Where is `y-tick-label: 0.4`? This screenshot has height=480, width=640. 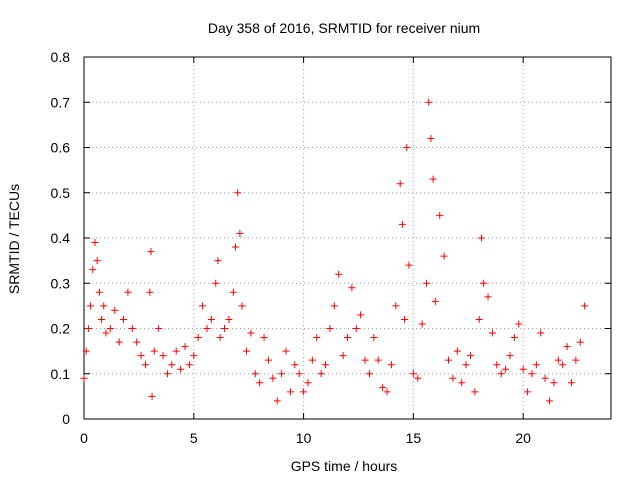 y-tick-label: 0.4 is located at coordinates (61, 238).